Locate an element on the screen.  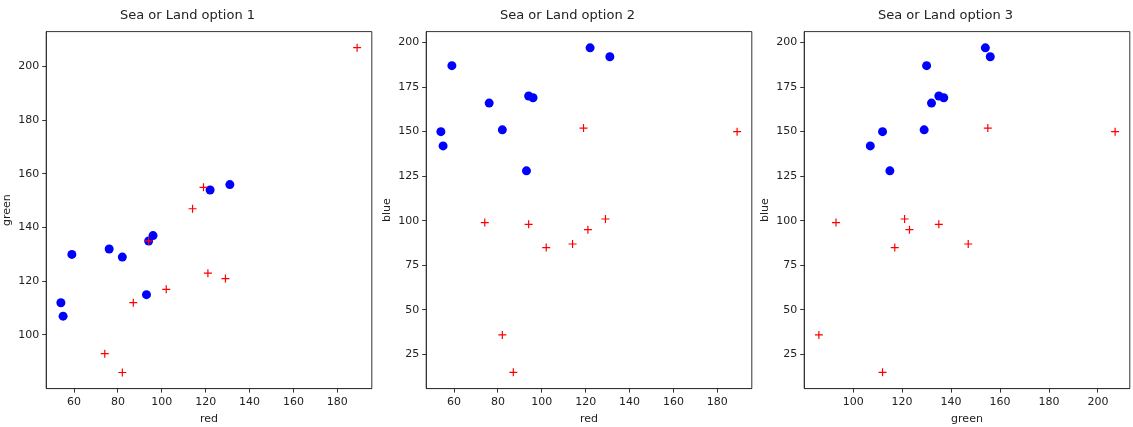
y-tick-label: 160 is located at coordinates (29, 173).